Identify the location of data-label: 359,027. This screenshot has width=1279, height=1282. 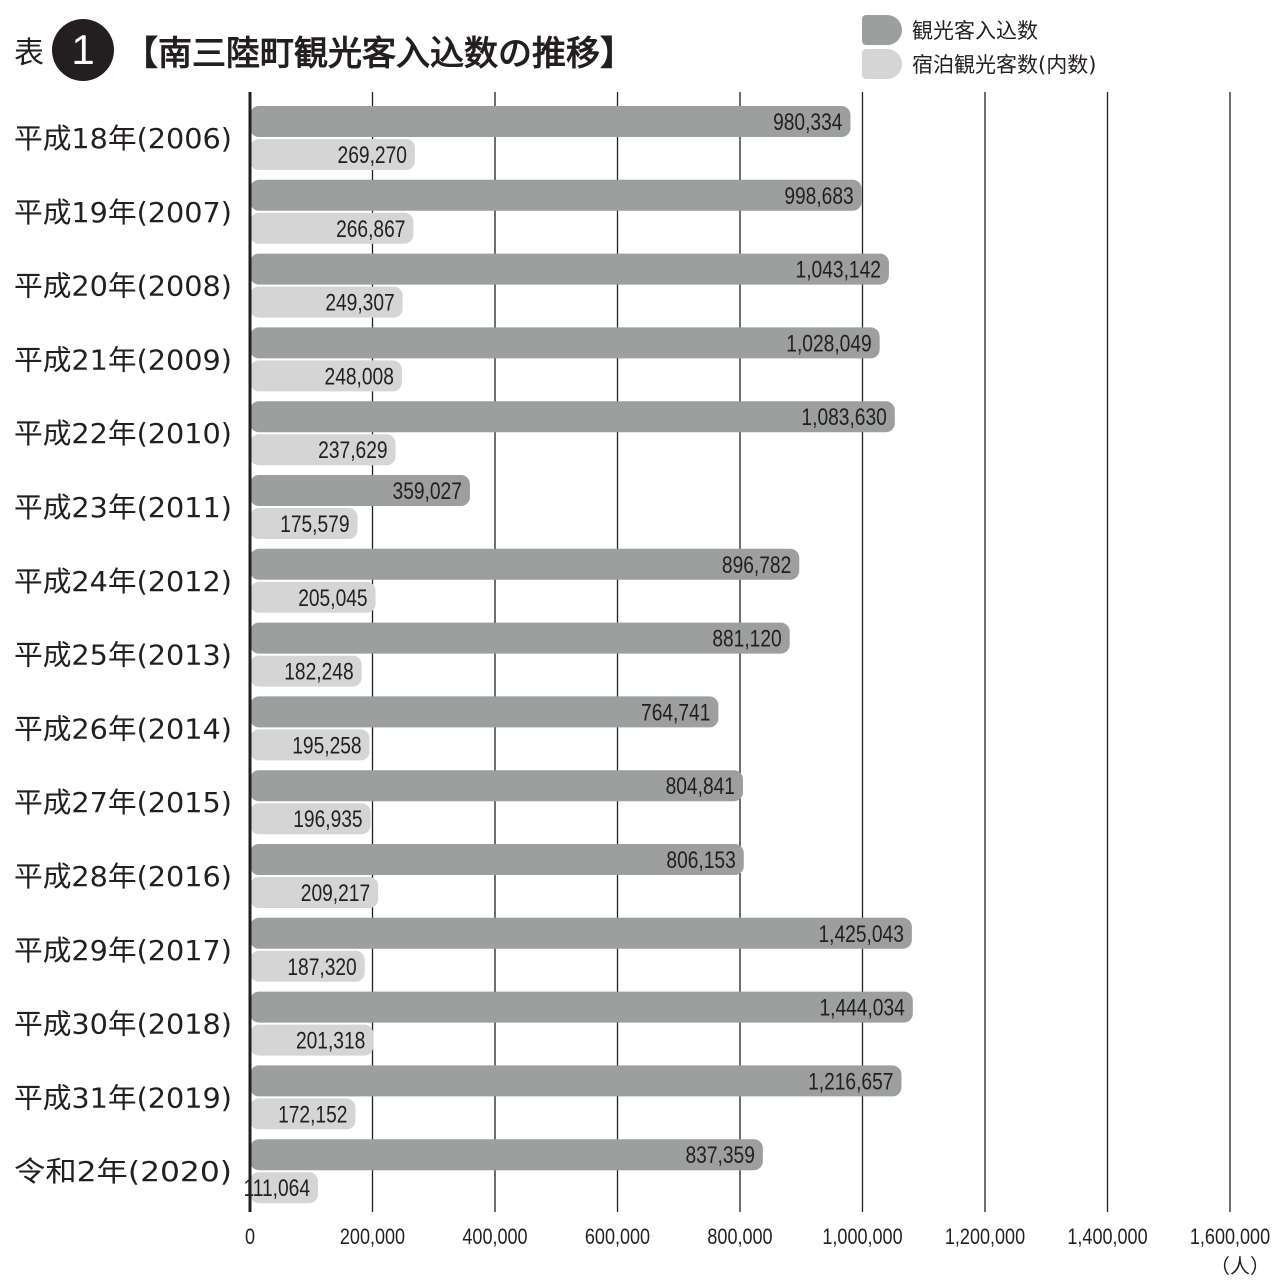
(427, 491).